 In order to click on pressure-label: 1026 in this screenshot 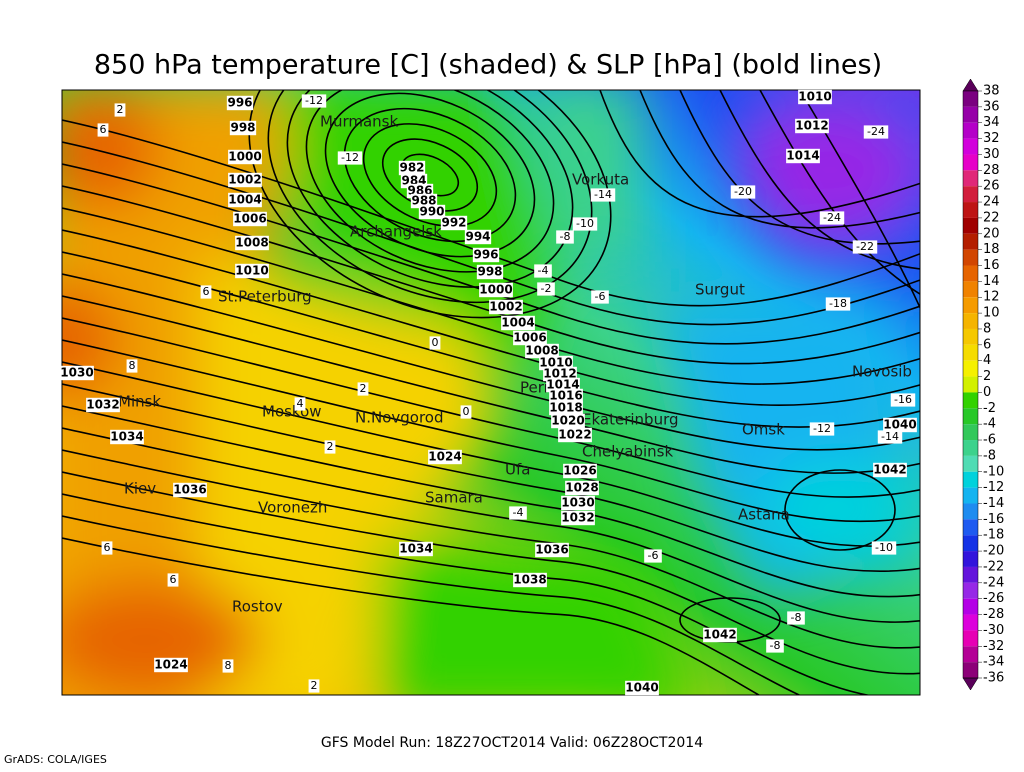, I will do `click(579, 471)`.